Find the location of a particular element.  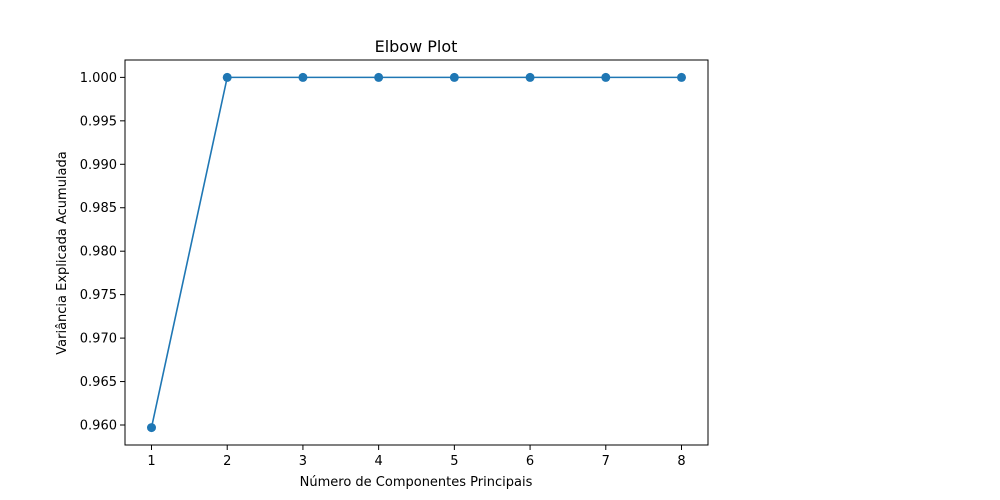

x-axis-label: Número de Componentes Principais is located at coordinates (416, 482).